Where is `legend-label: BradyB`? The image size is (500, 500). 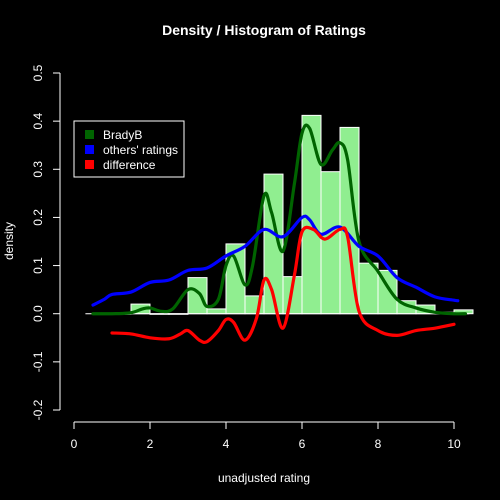 legend-label: BradyB is located at coordinates (122, 135).